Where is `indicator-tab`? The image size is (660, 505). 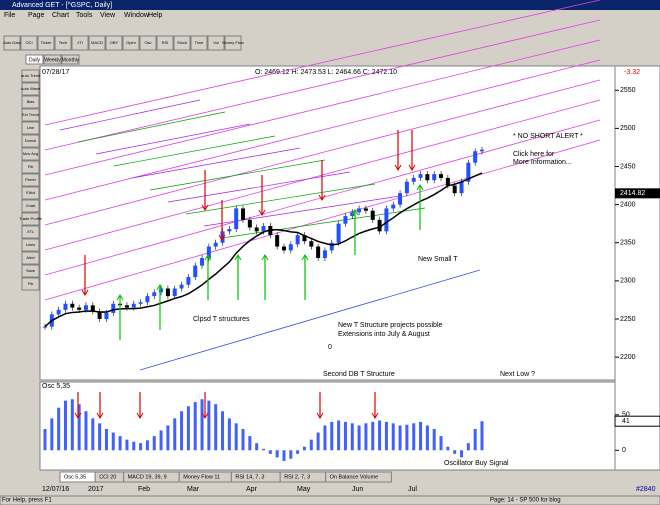 indicator-tab is located at coordinates (358, 477).